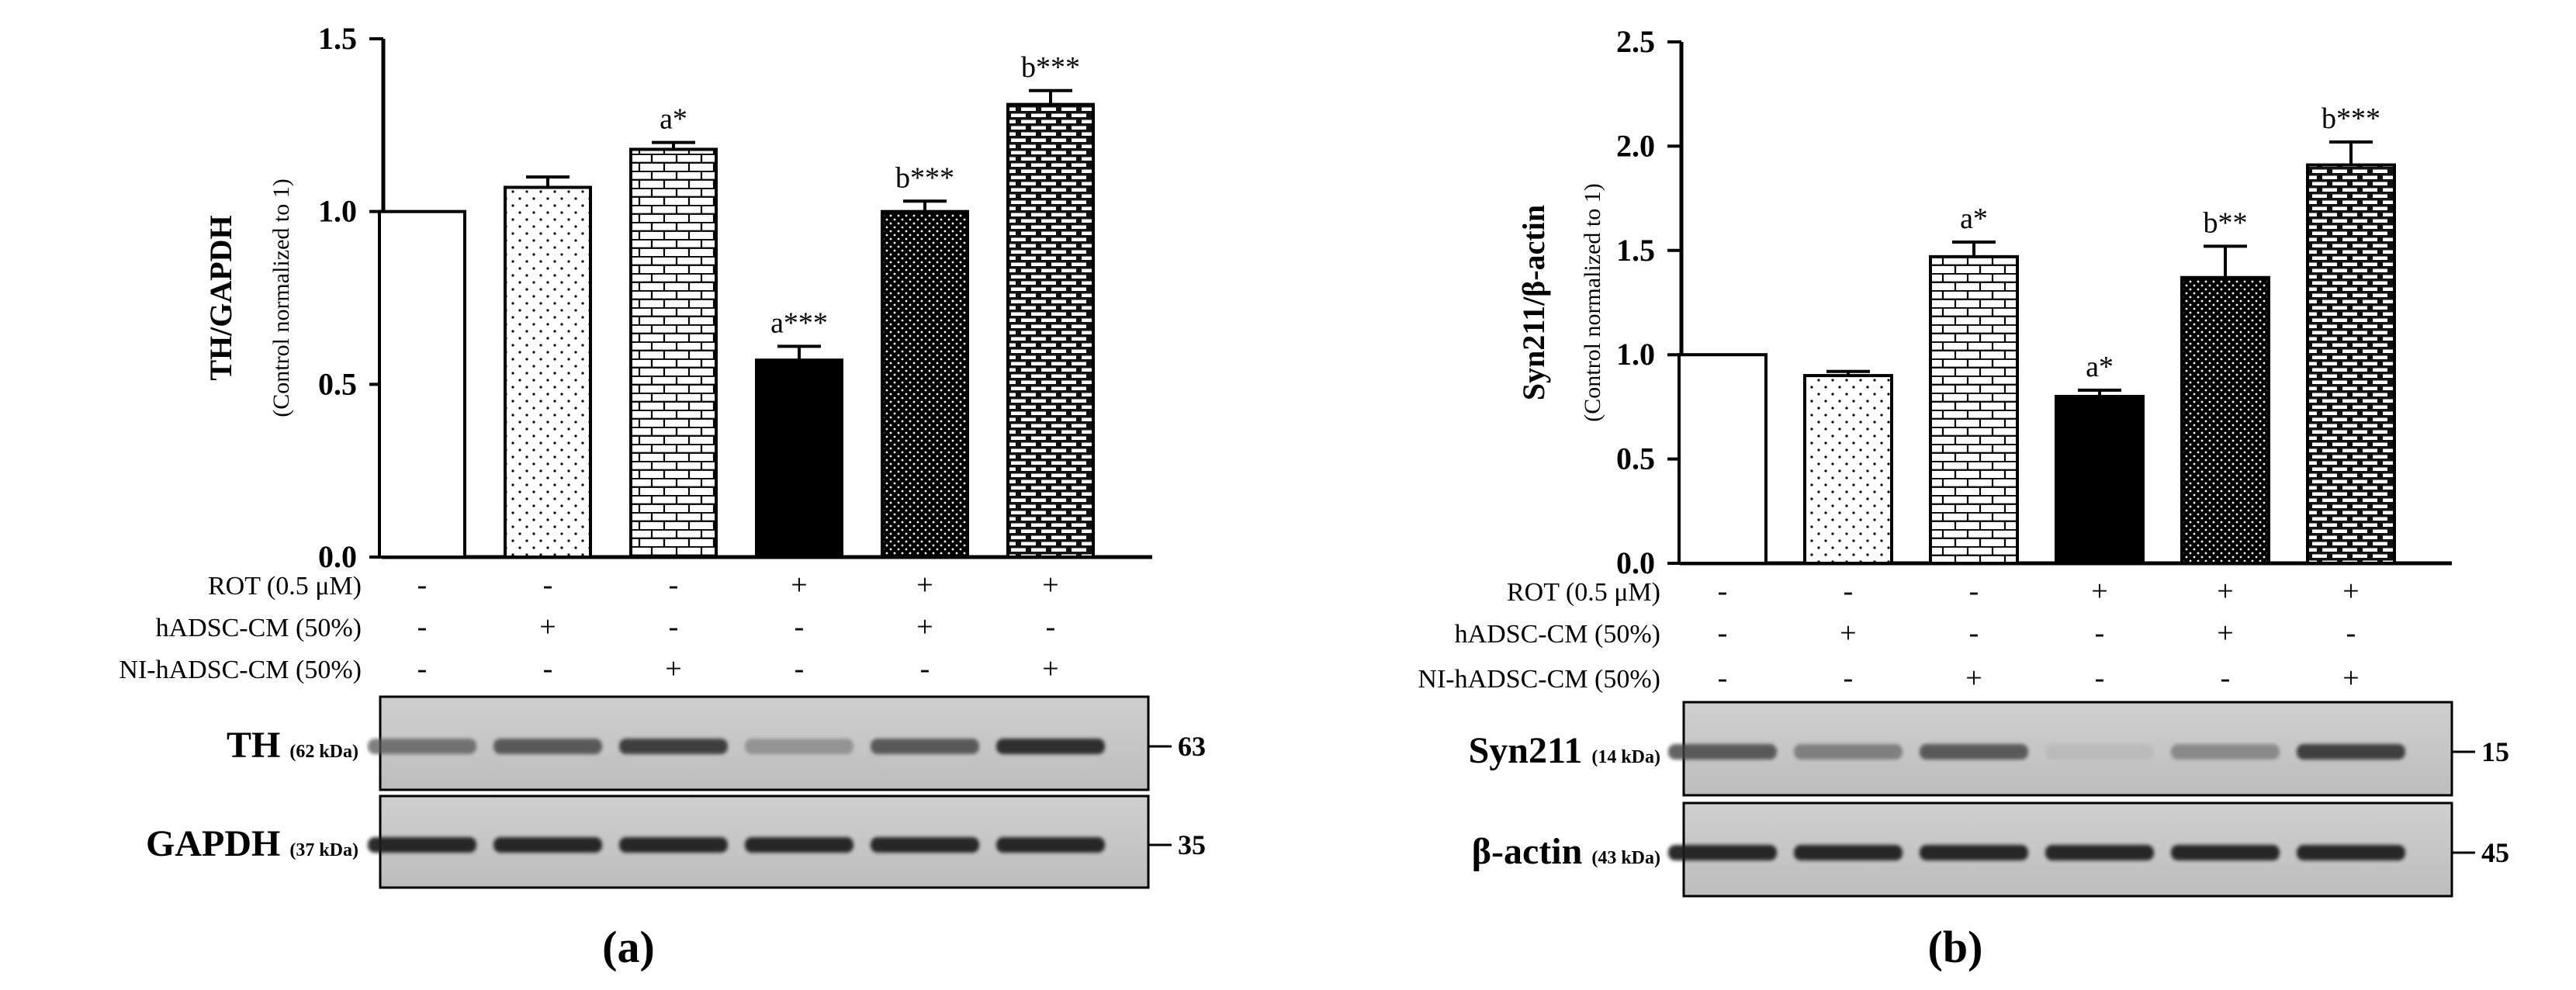 This screenshot has width=2576, height=990. What do you see at coordinates (2495, 751) in the screenshot?
I see `marker-label: 15` at bounding box center [2495, 751].